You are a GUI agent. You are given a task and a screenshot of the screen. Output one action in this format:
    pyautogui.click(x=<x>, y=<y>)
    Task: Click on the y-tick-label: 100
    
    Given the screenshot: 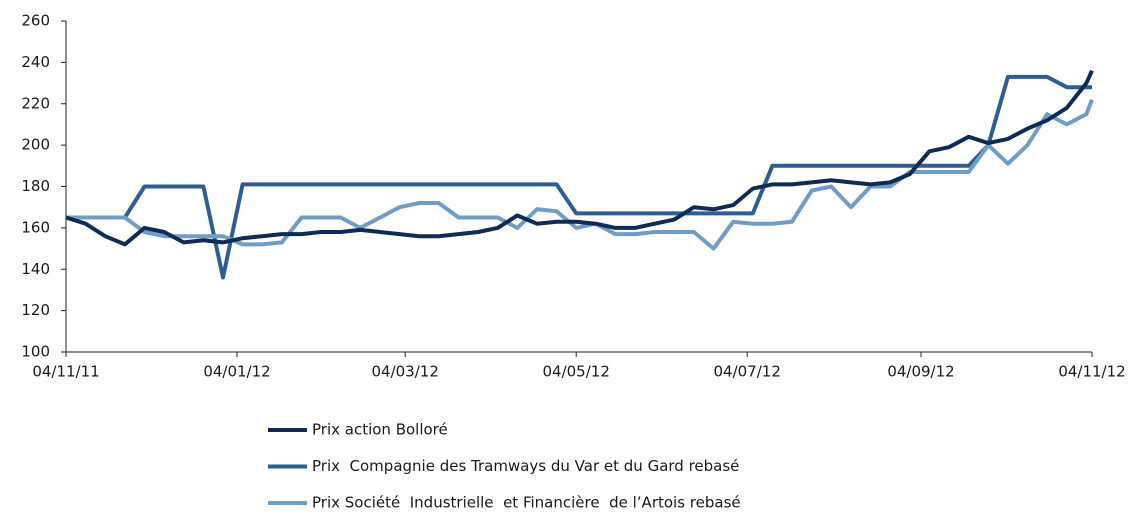 What is the action you would take?
    pyautogui.click(x=35, y=352)
    